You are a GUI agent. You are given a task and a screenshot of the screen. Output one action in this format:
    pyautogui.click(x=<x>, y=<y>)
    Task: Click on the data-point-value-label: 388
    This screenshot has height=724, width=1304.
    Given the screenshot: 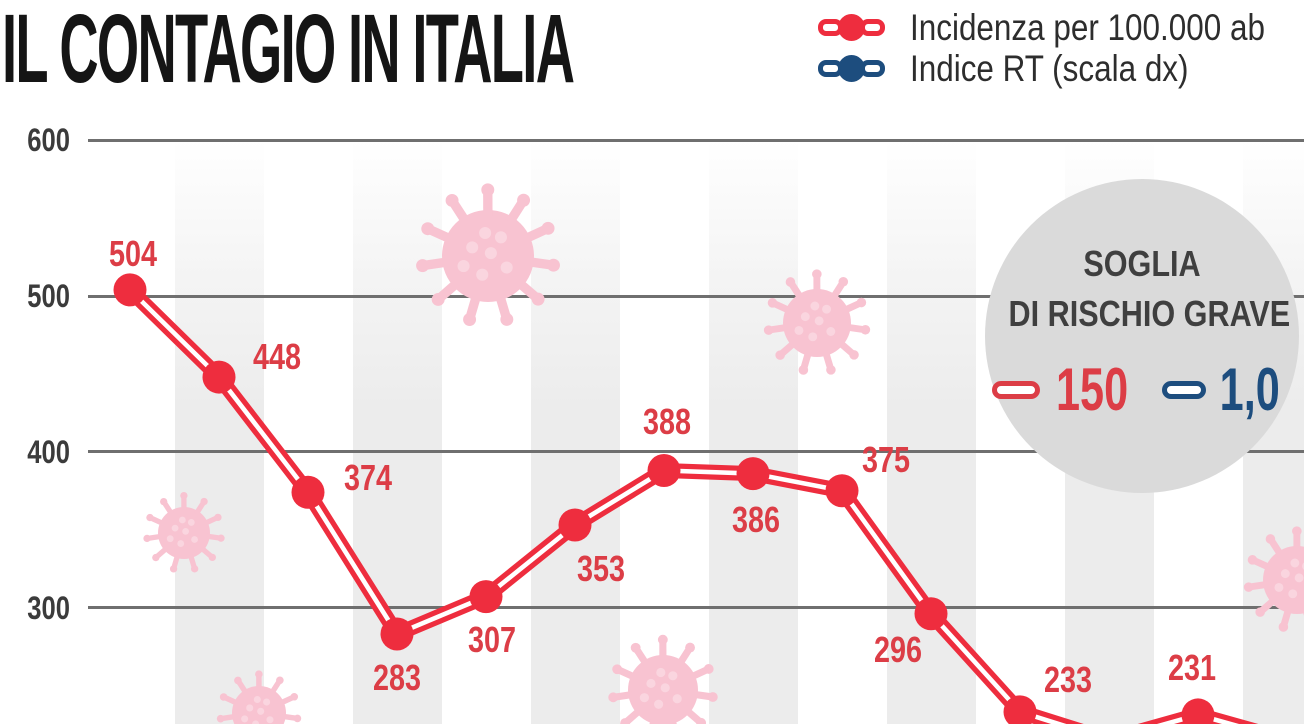 What is the action you would take?
    pyautogui.click(x=667, y=422)
    